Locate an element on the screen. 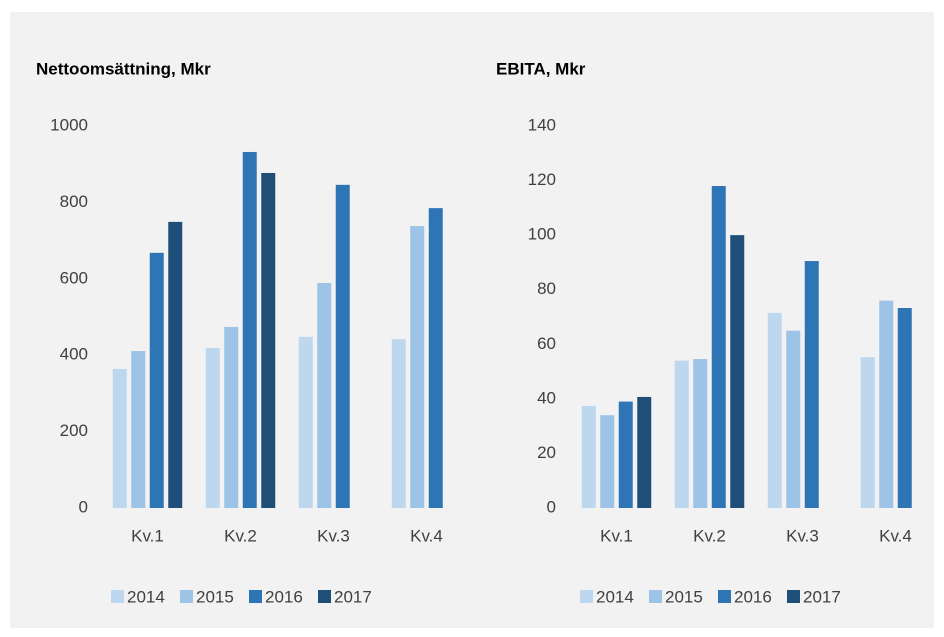 The image size is (944, 637). y-tick-label: 200 is located at coordinates (74, 430).